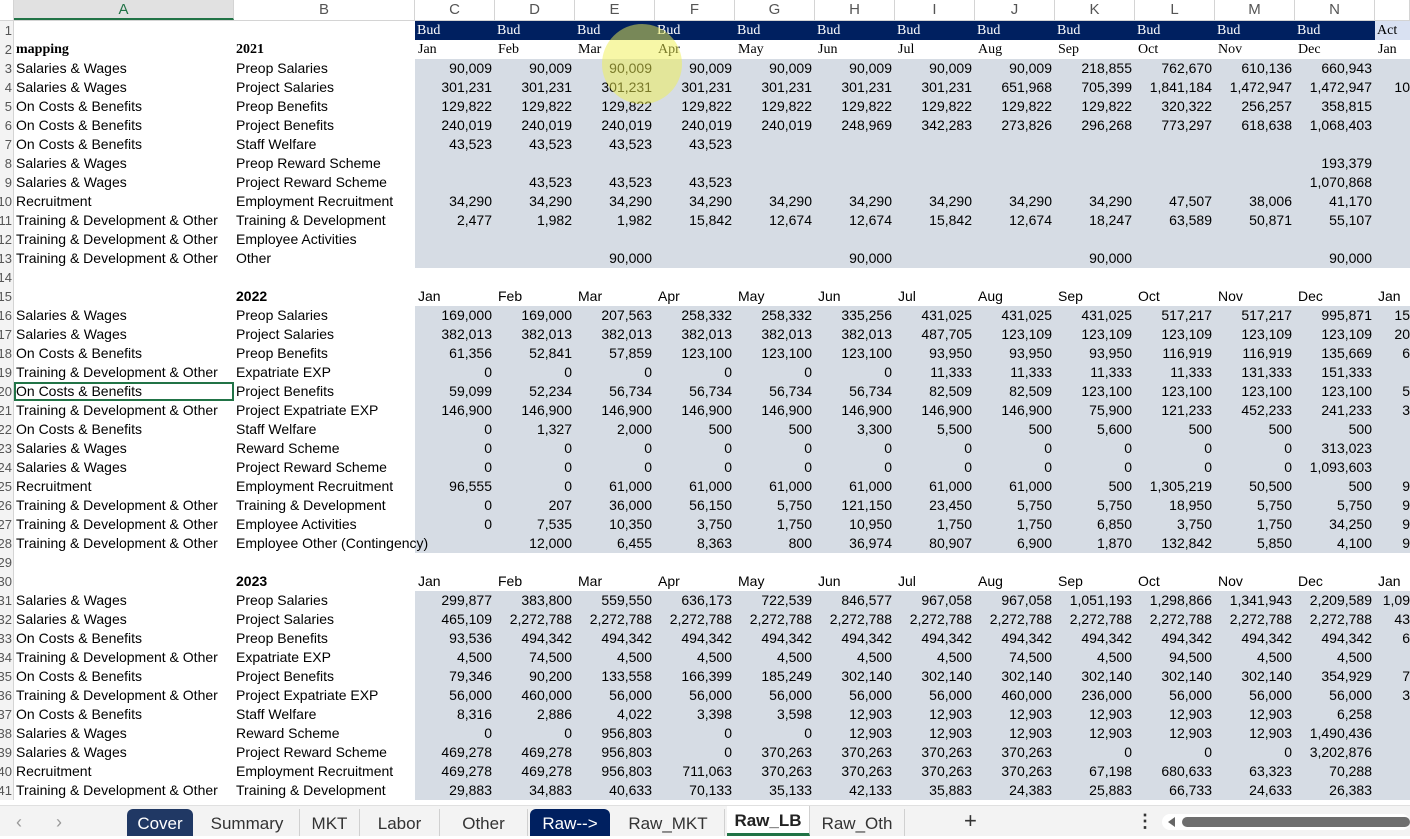  I want to click on mapping-cell, so click(124, 30).